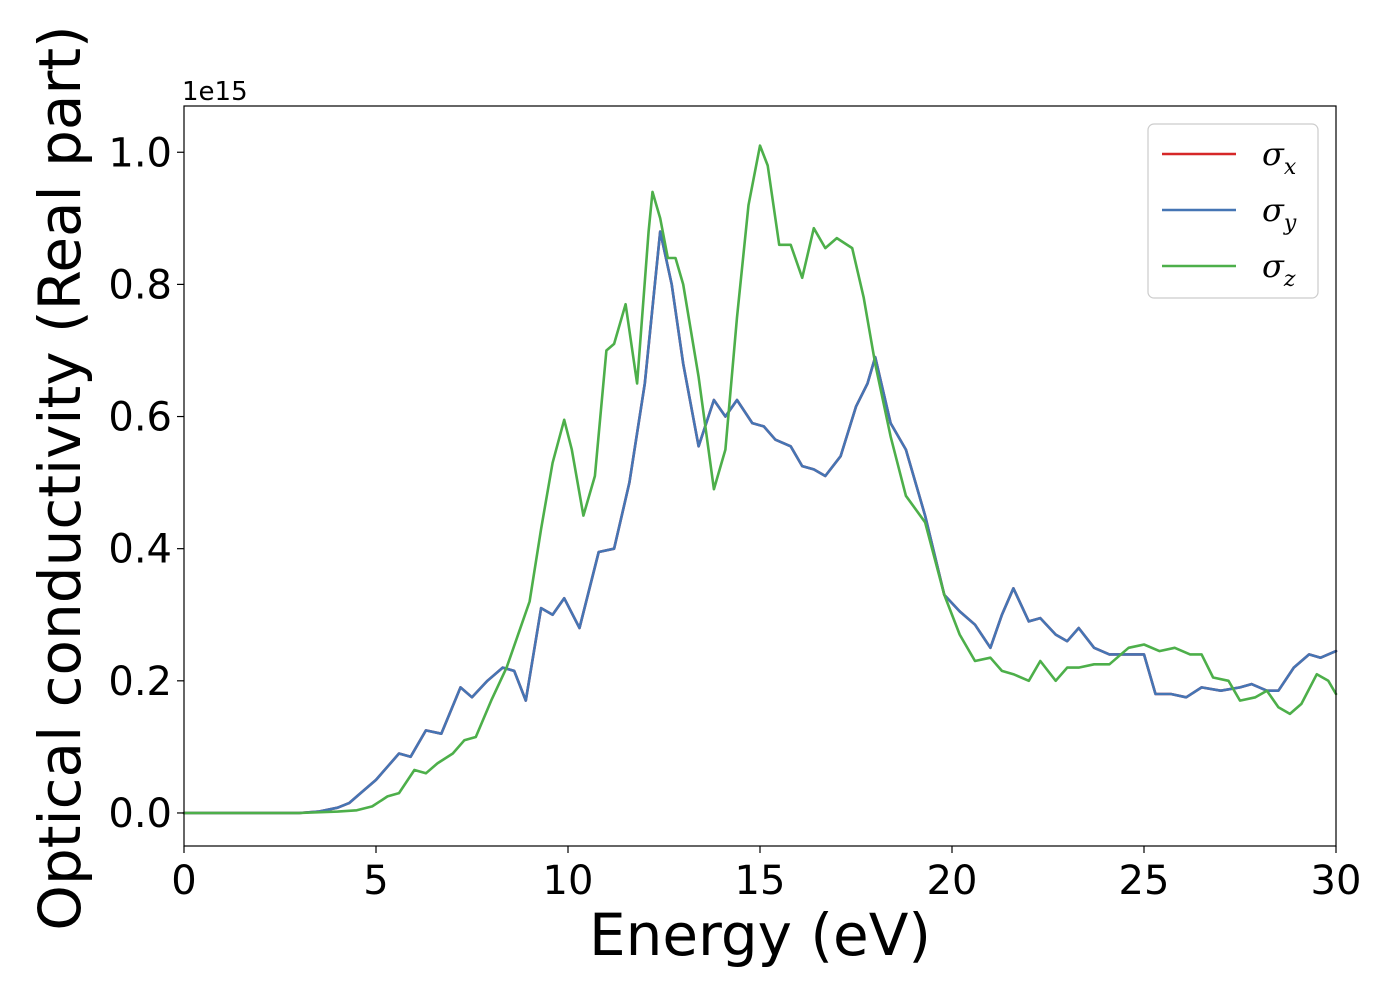 The image size is (1400, 1005). I want to click on x-tick-label: 15, so click(760, 881).